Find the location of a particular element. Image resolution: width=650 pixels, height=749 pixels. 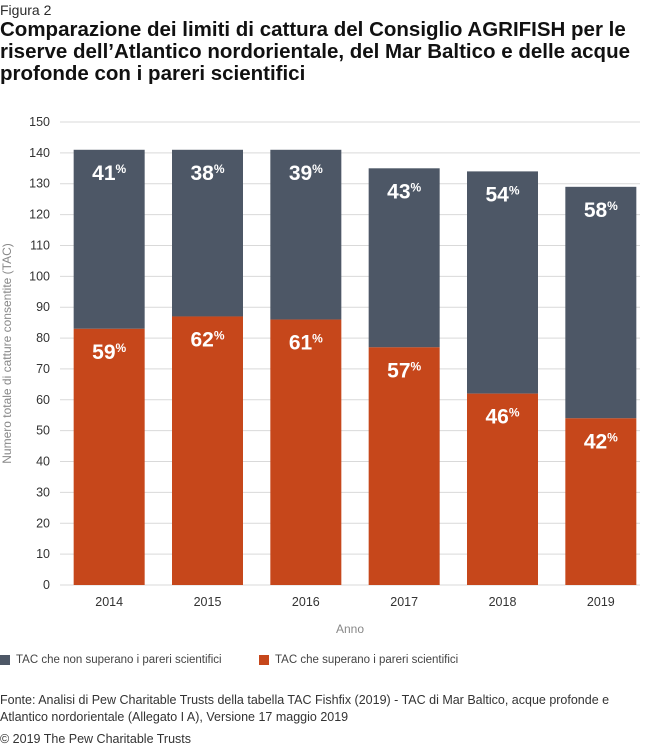

y-tick-label: 10 is located at coordinates (43, 554).